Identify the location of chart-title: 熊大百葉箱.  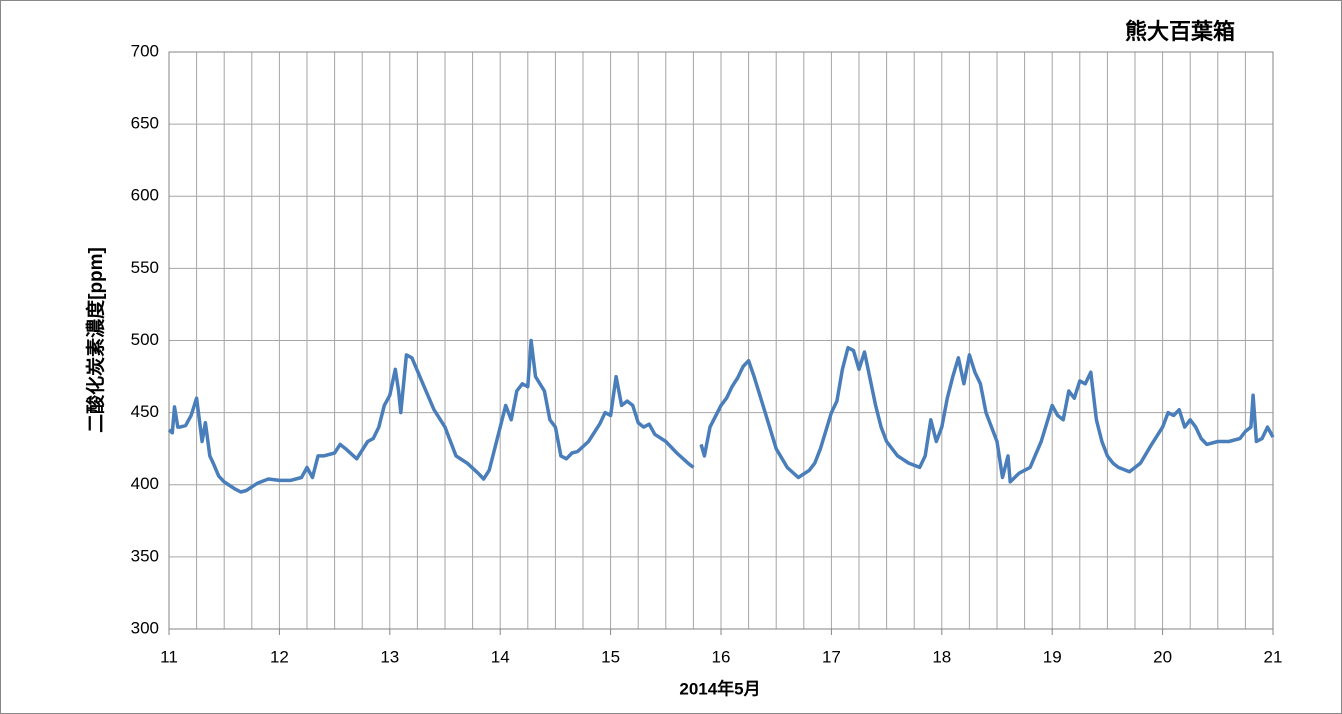
(1180, 31).